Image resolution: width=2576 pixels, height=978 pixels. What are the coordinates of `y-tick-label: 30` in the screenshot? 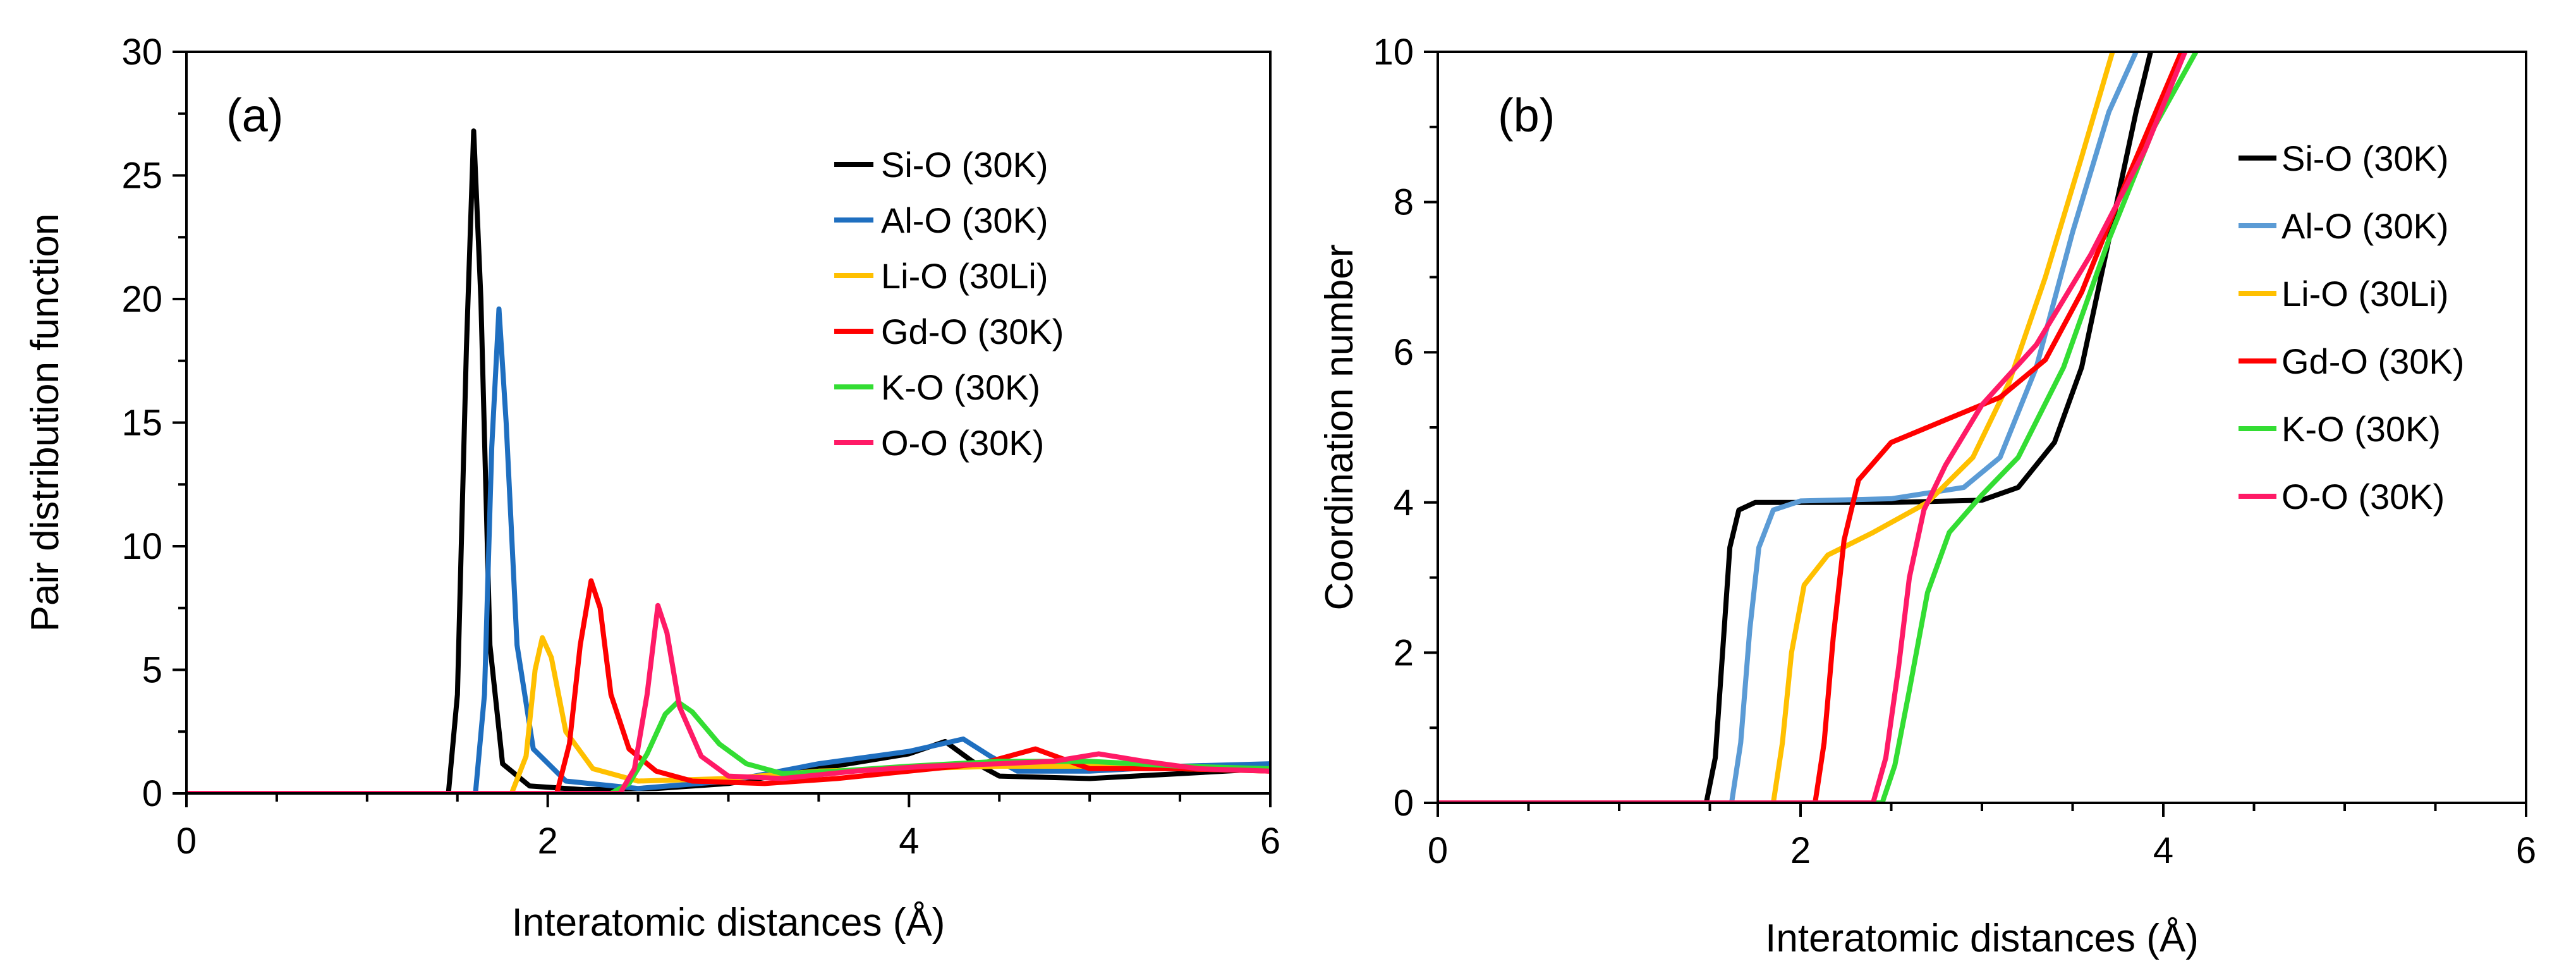 It's located at (141, 52).